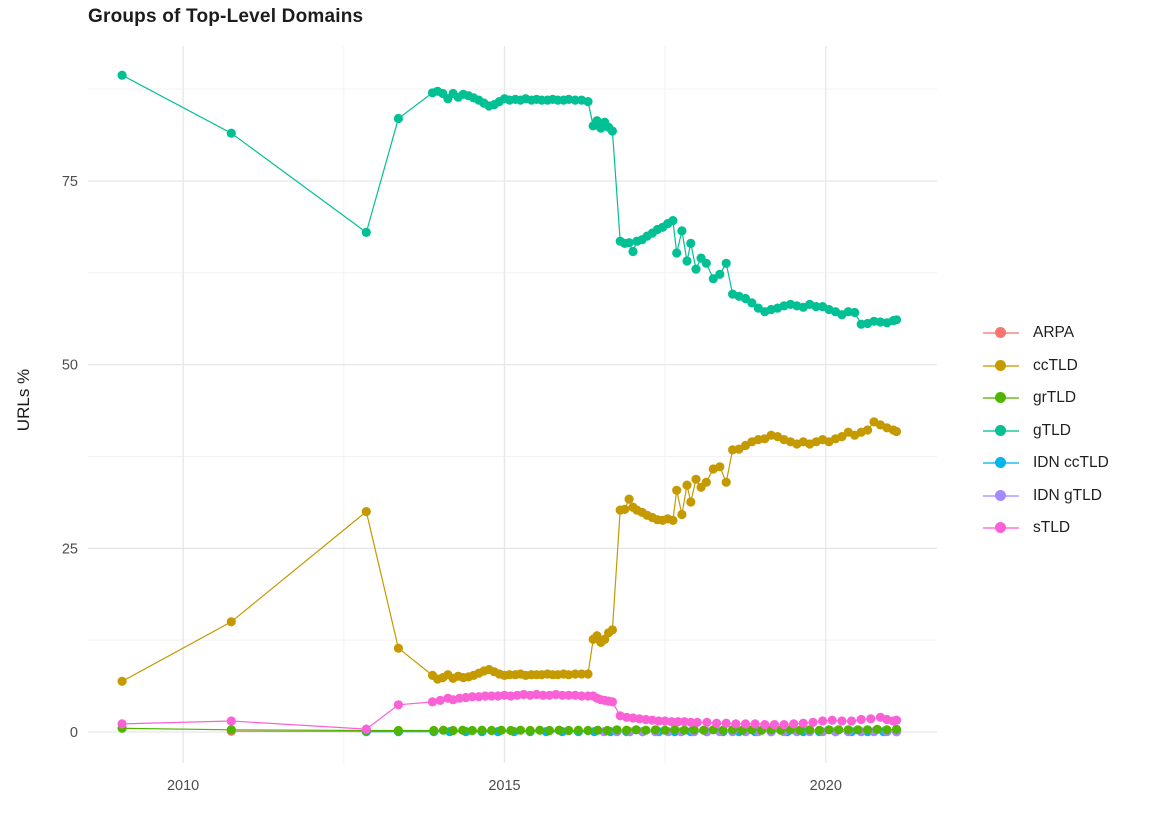  I want to click on legend-item-cctld: ccTLD, so click(1046, 366).